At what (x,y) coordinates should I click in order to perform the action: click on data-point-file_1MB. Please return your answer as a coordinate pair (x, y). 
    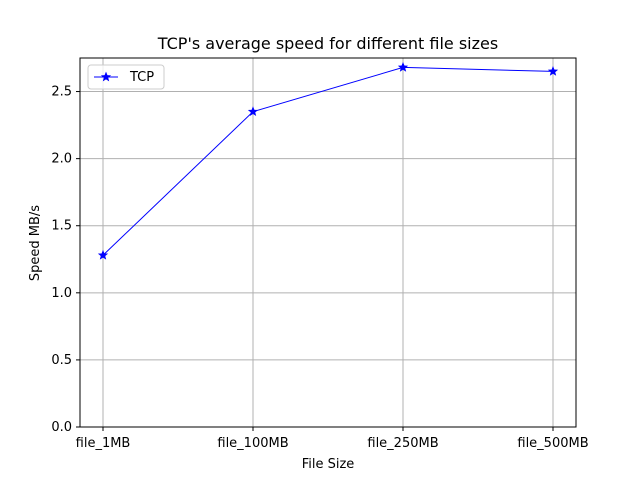
    Looking at the image, I should click on (103, 254).